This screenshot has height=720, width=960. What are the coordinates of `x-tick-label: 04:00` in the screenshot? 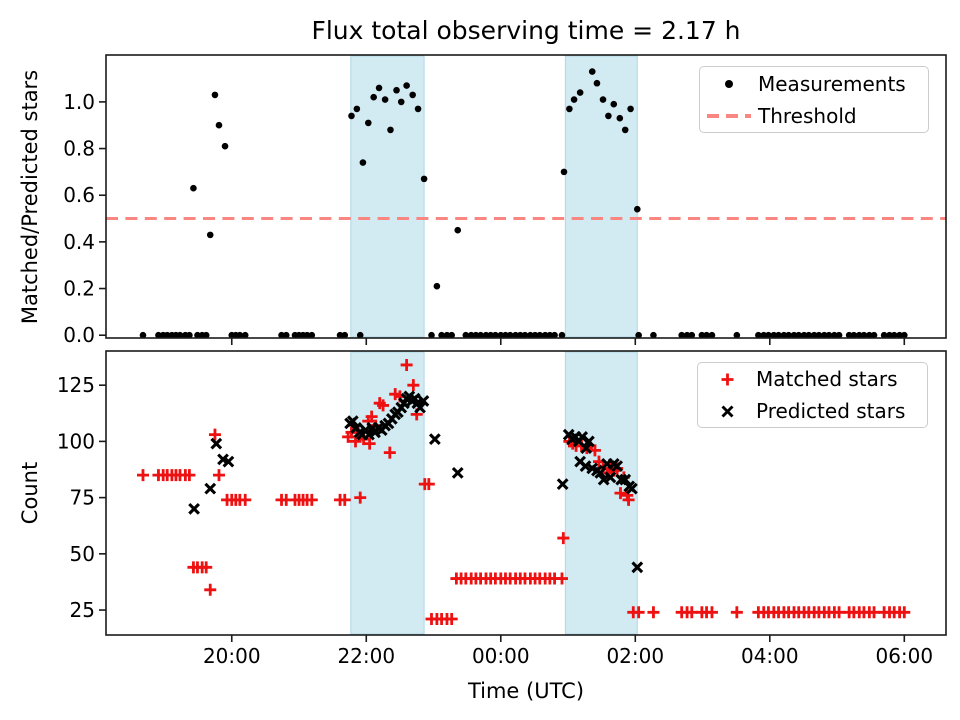 It's located at (770, 656).